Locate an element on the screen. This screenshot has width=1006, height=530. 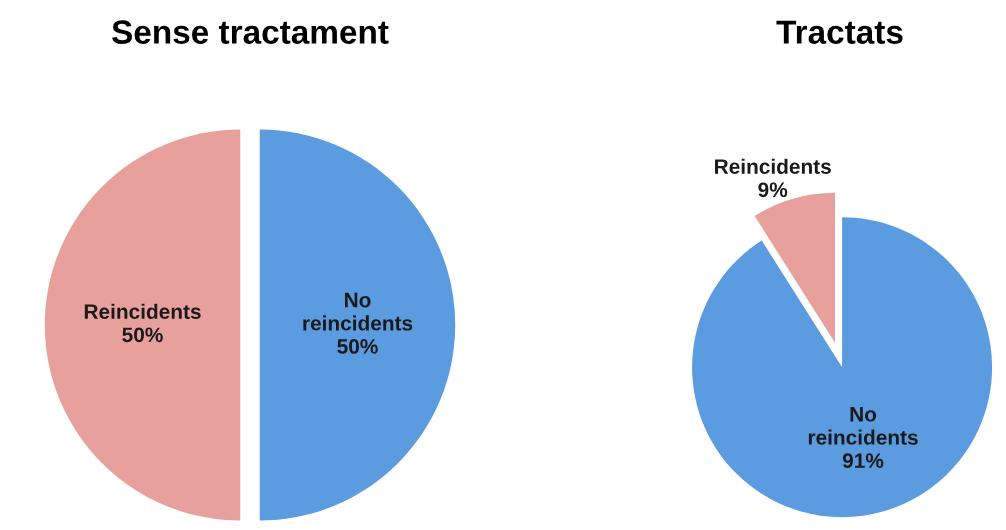
data-label: 9% is located at coordinates (773, 190).